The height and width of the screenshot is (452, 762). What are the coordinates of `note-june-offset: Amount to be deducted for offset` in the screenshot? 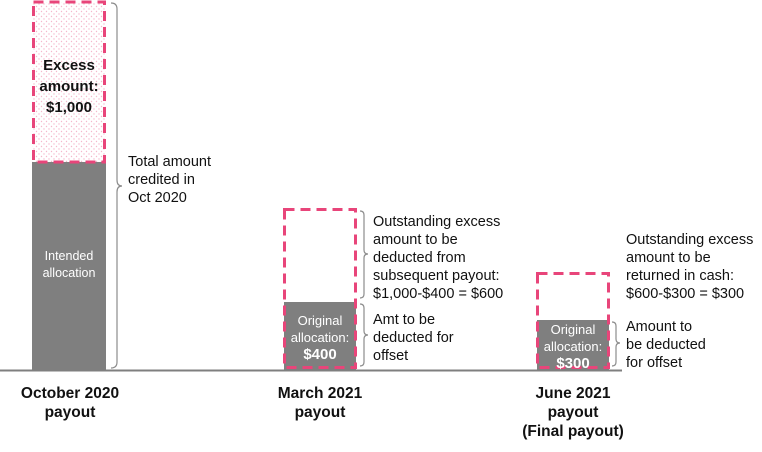 It's located at (666, 345).